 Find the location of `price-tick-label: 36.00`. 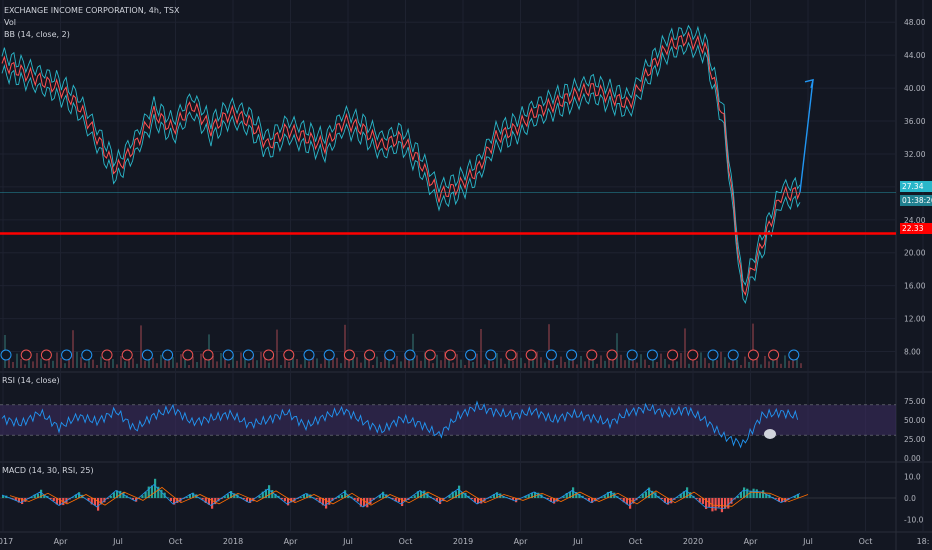

price-tick-label: 36.00 is located at coordinates (915, 121).